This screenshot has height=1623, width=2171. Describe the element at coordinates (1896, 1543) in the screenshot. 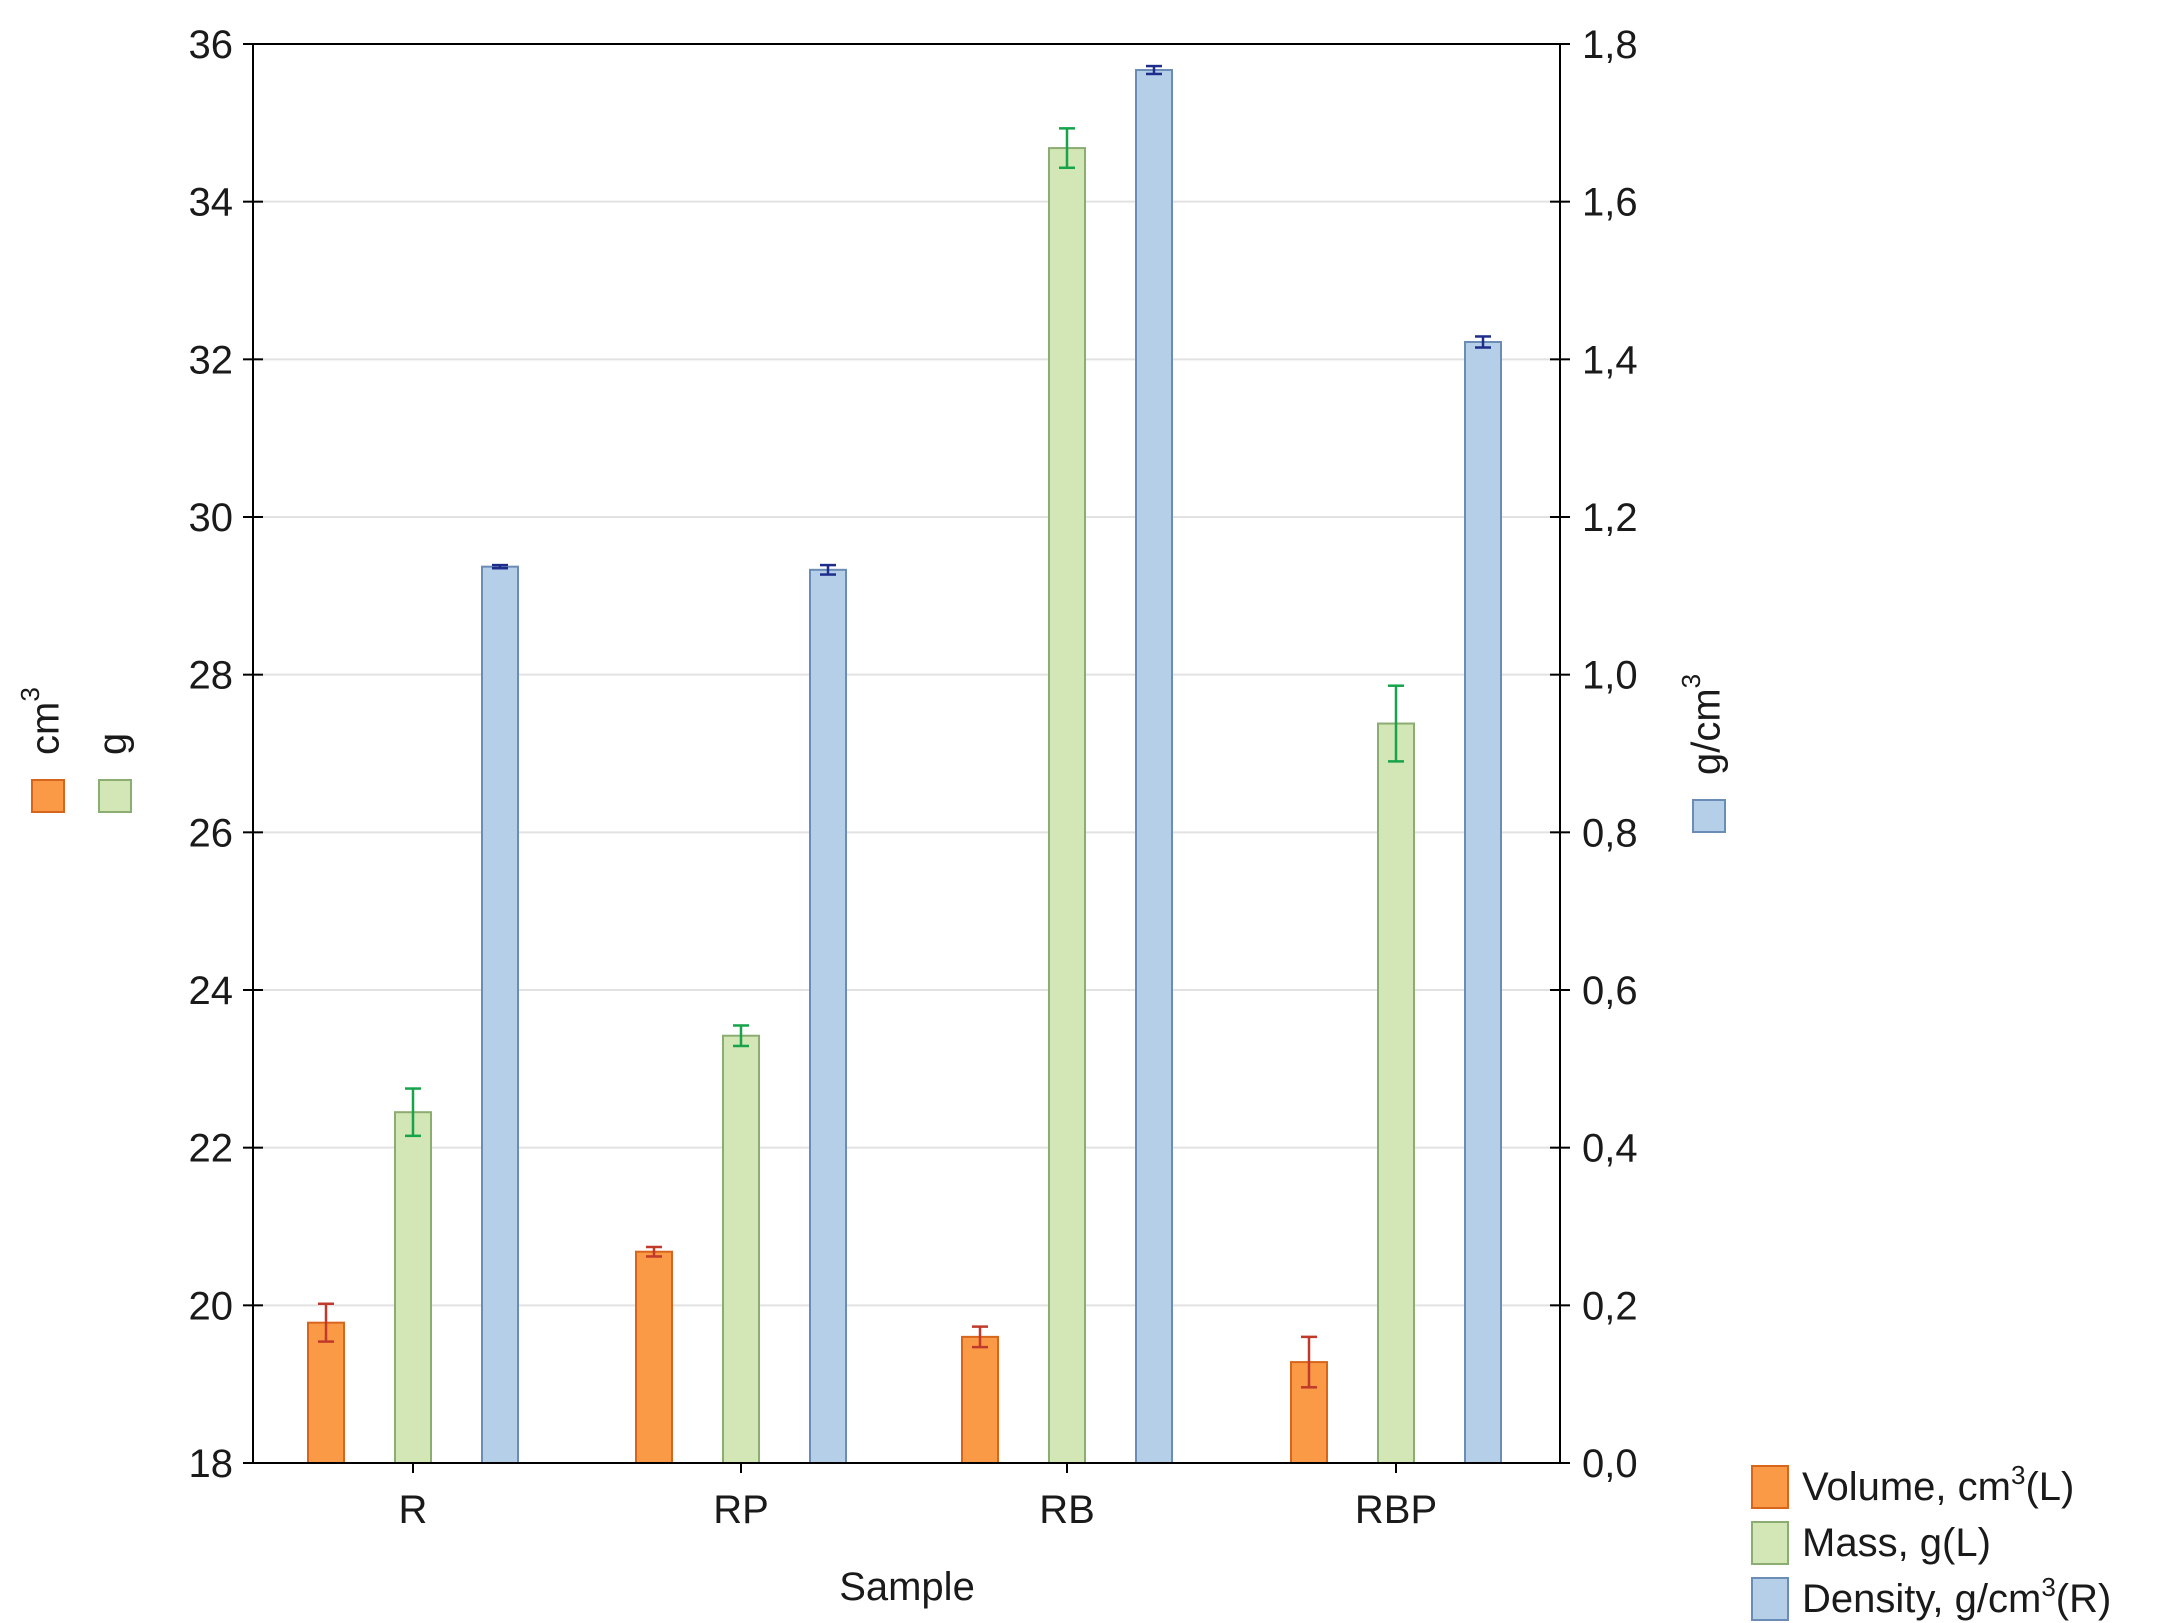

I see `legend-label: Mass, g(L)` at that location.